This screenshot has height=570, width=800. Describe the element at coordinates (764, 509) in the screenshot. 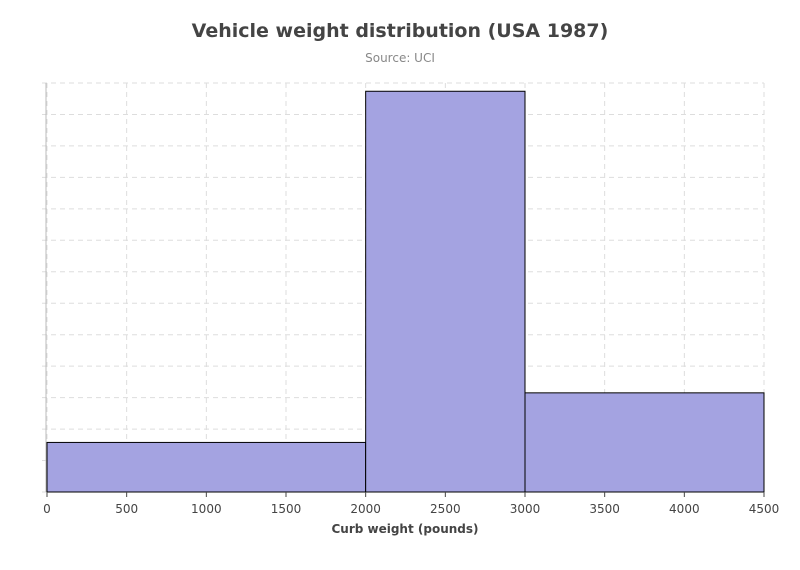

I see `x-tick-label: 4500` at that location.